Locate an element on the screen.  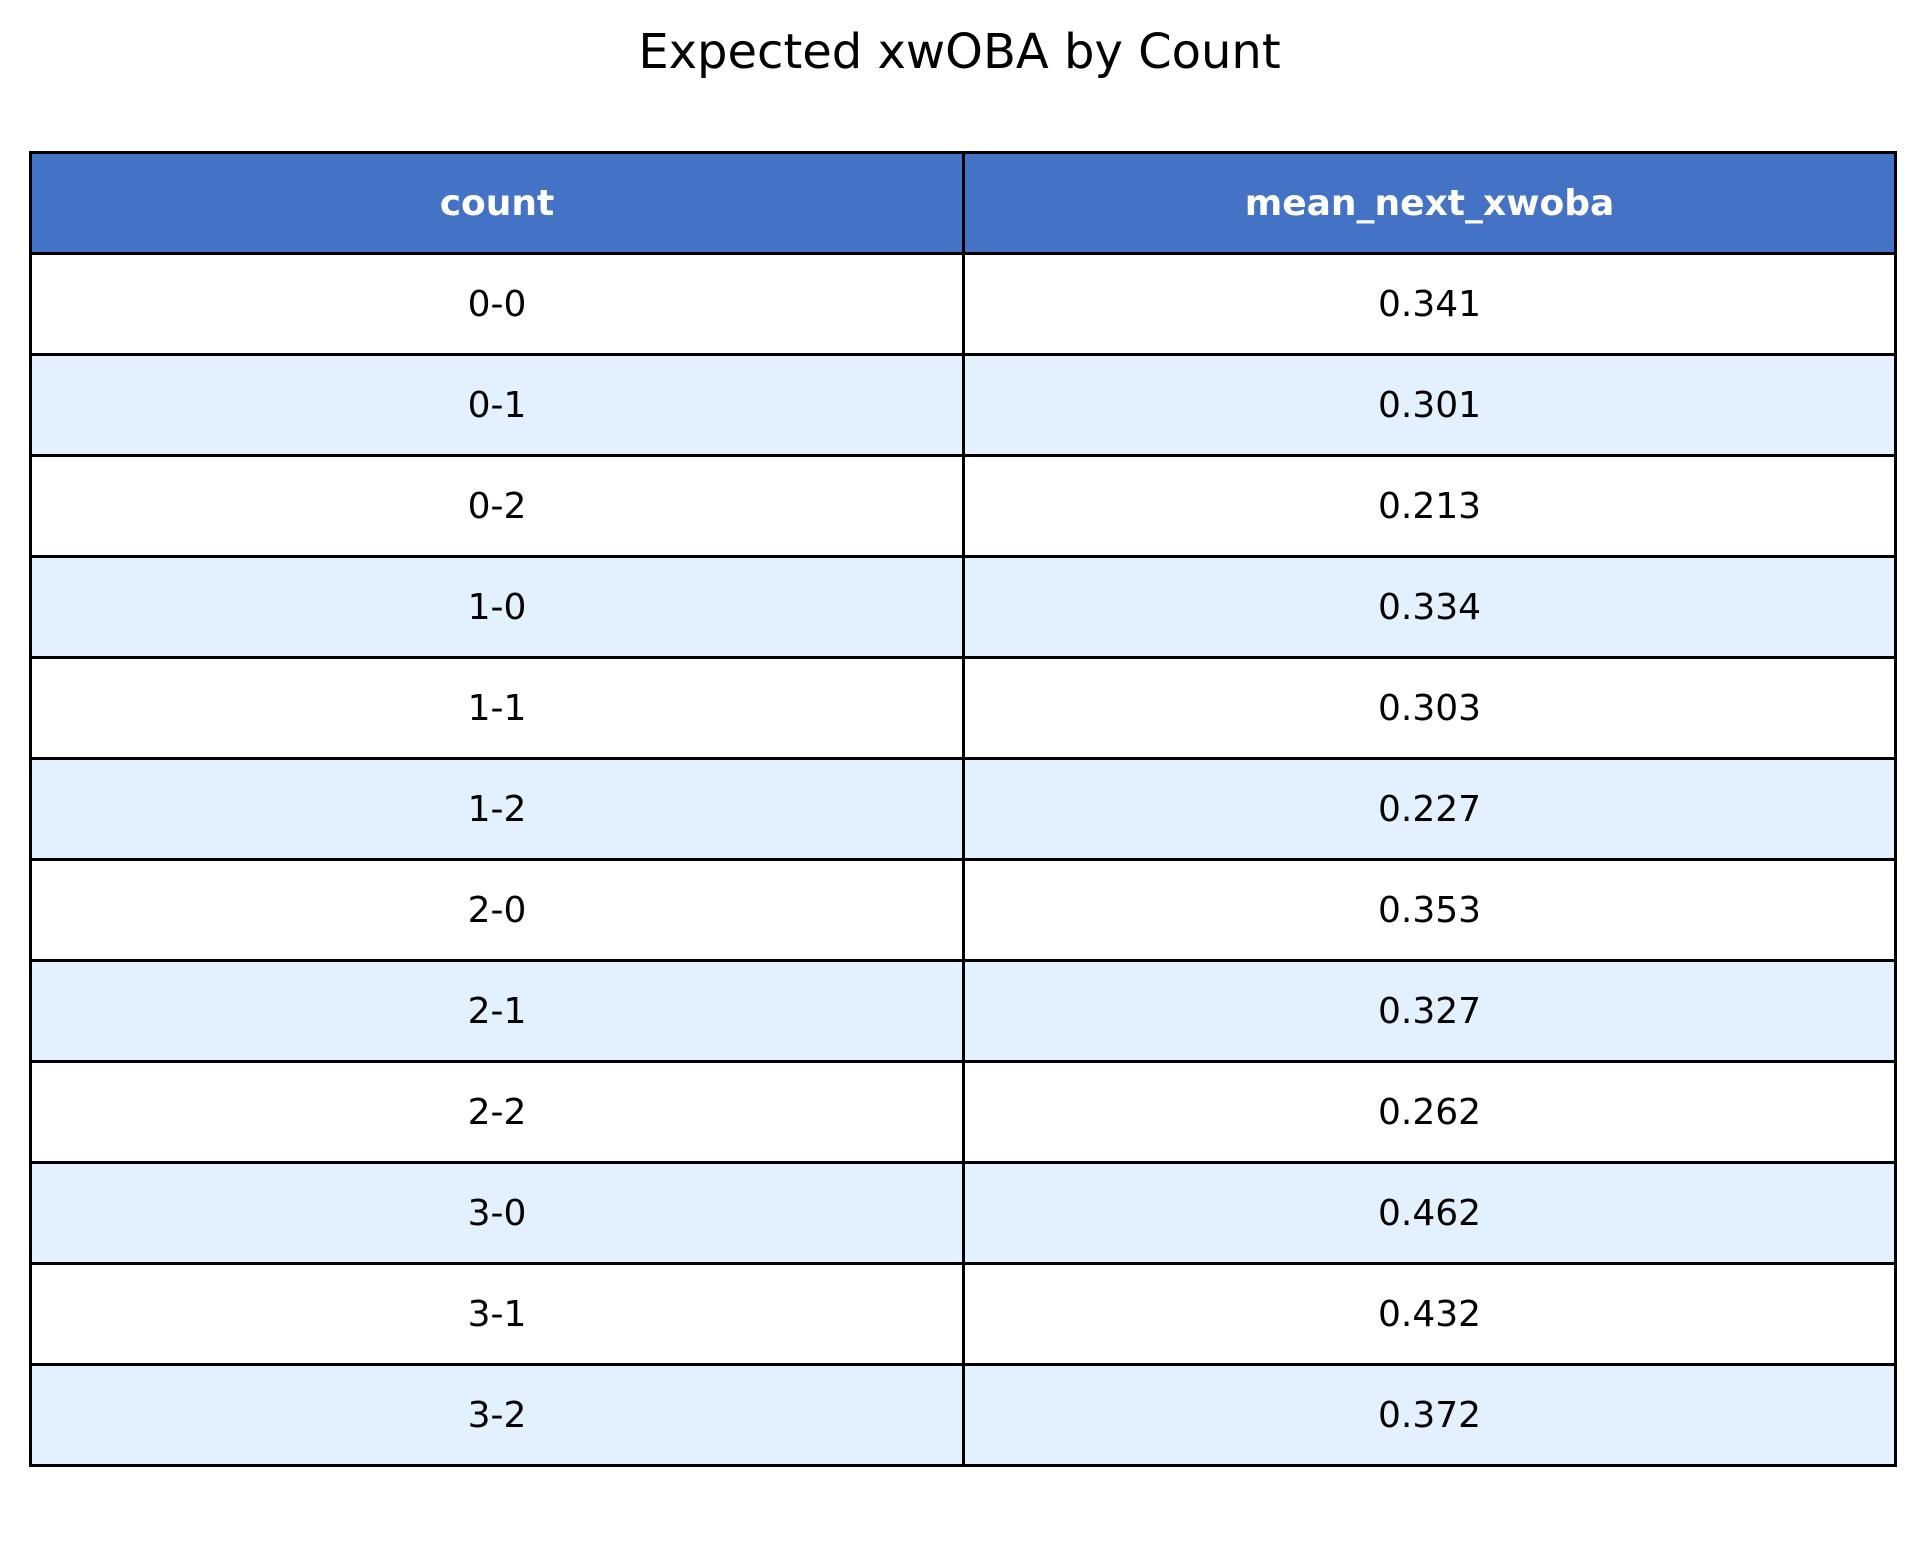
chart-title: Expected xwOBA by Count is located at coordinates (959, 52).